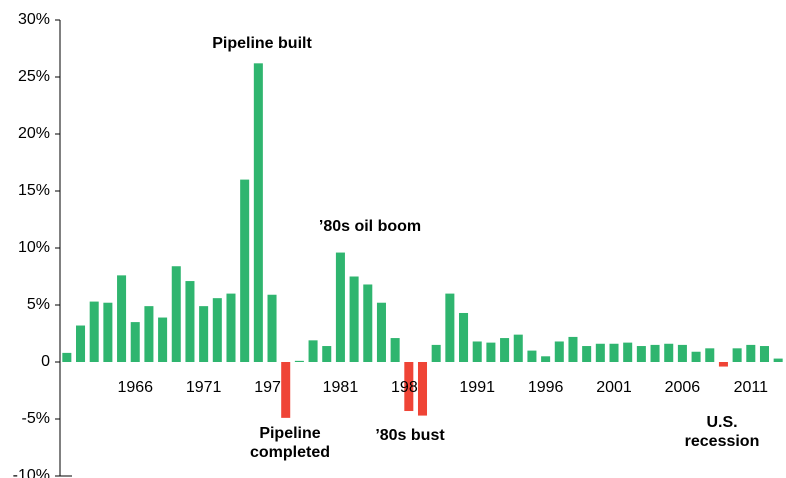  What do you see at coordinates (34, 190) in the screenshot?
I see `y-tick-label: 15%` at bounding box center [34, 190].